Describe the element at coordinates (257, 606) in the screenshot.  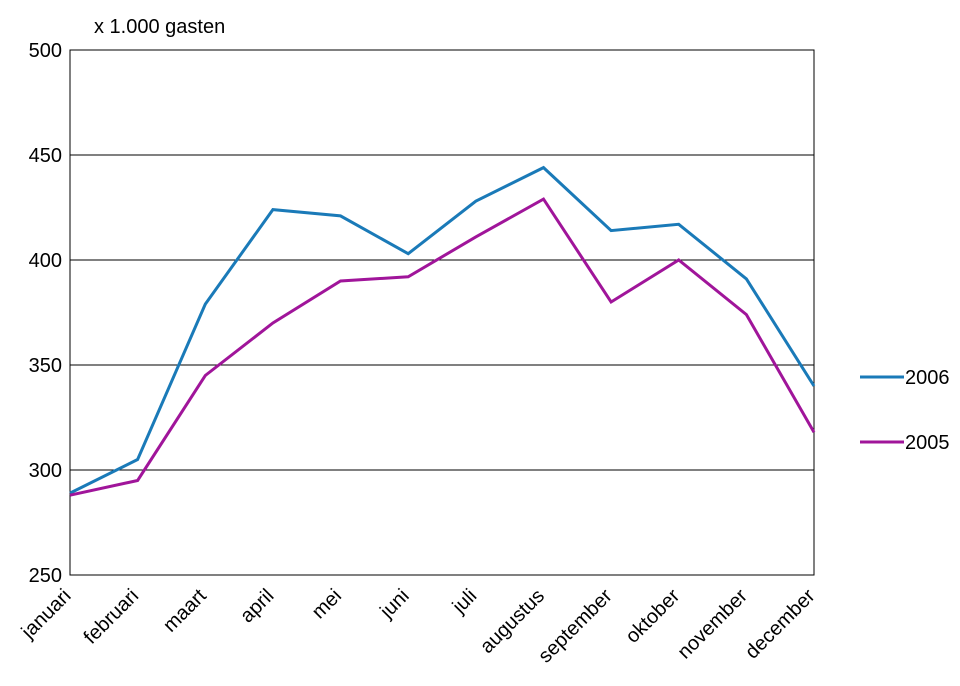
I see `x-tick-label: april` at that location.